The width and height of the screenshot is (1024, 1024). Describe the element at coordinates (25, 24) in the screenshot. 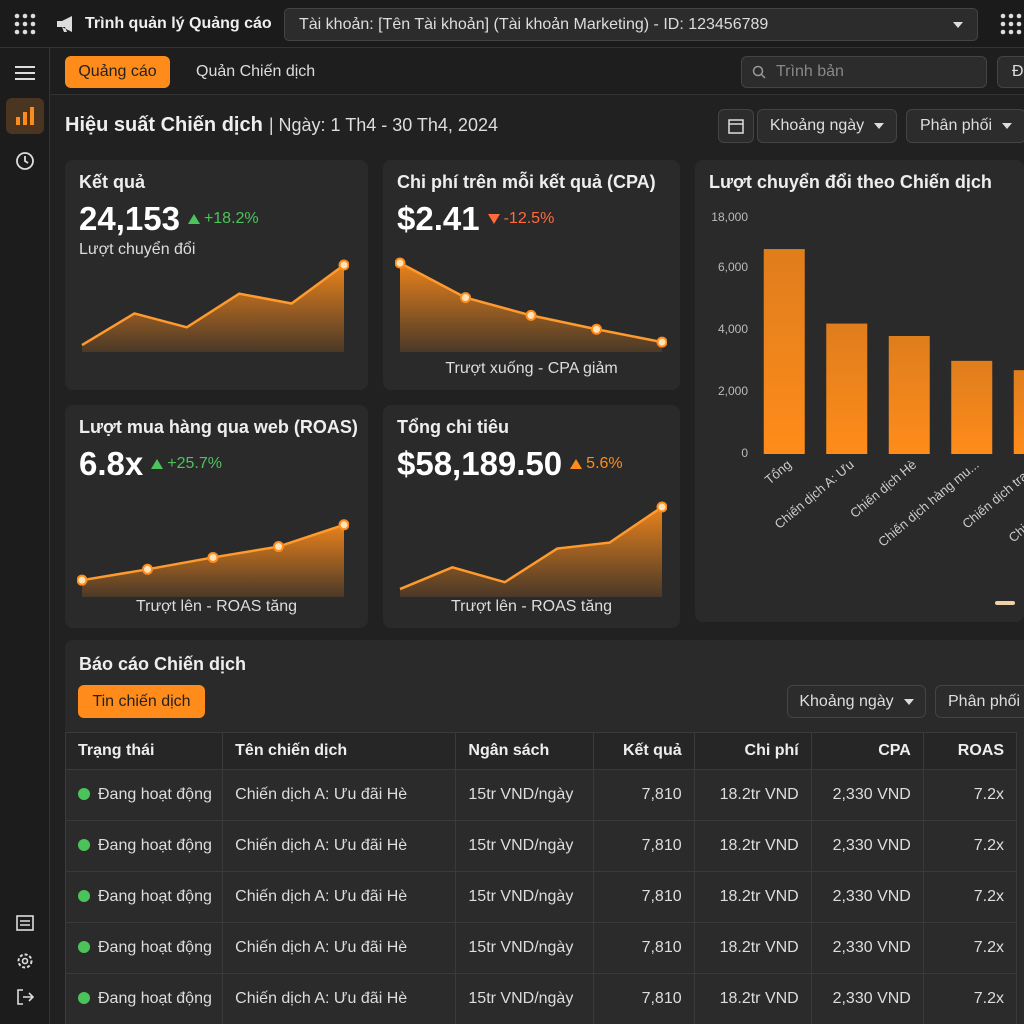

I see `apps-icon` at that location.